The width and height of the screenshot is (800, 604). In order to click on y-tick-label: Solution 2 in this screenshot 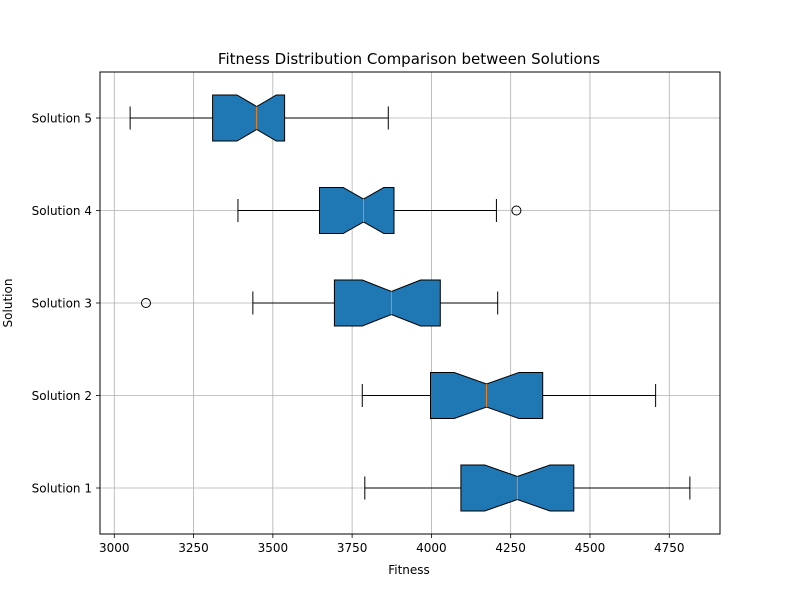, I will do `click(62, 396)`.